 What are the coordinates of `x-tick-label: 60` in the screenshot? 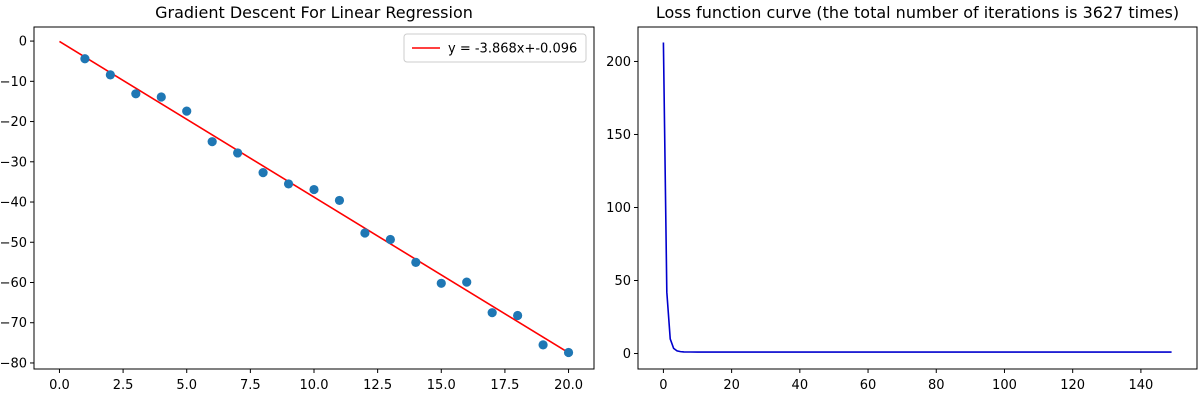 It's located at (868, 385).